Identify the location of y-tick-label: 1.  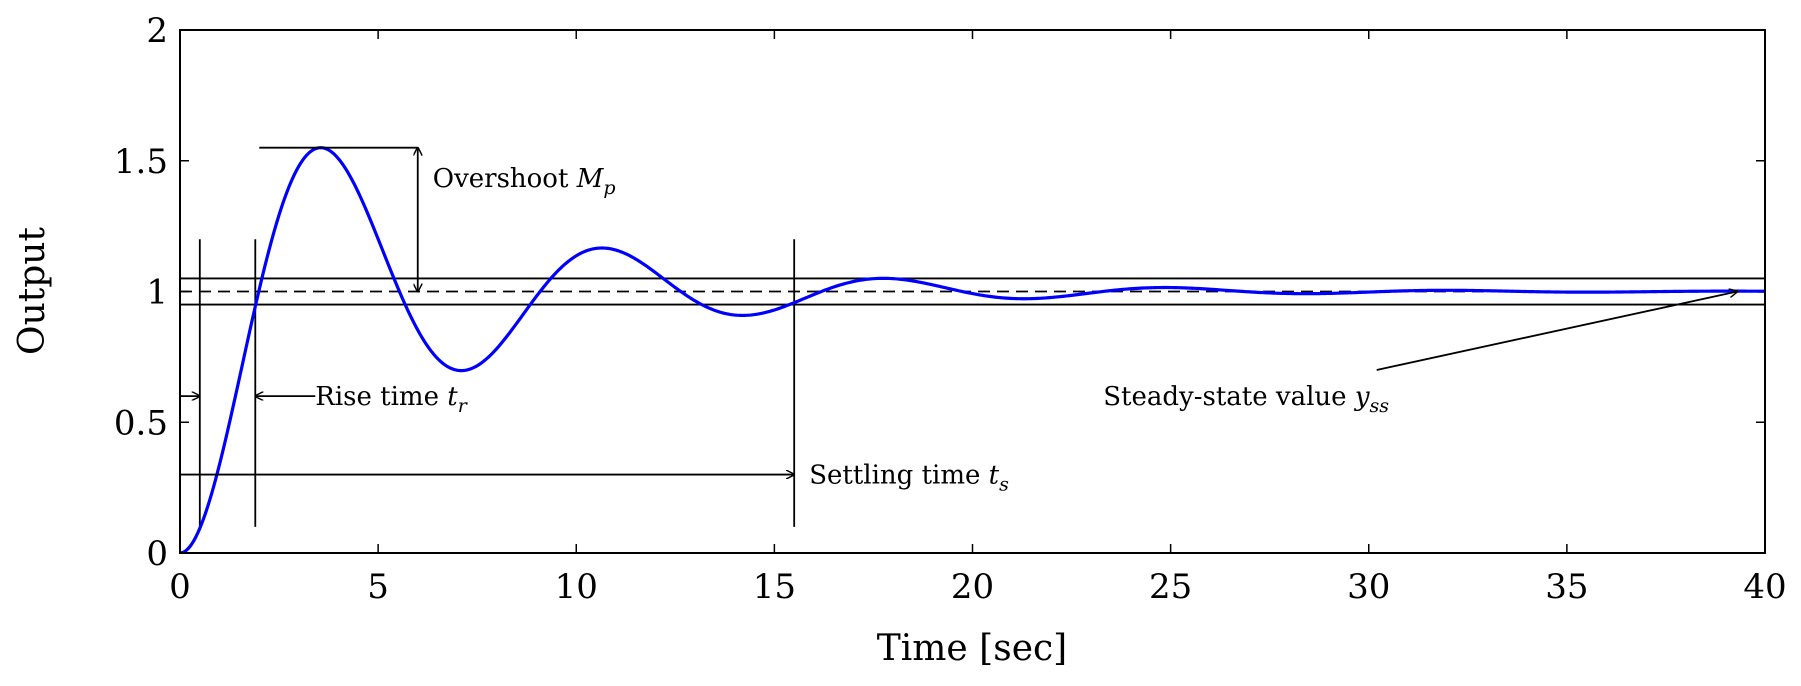
(157, 293).